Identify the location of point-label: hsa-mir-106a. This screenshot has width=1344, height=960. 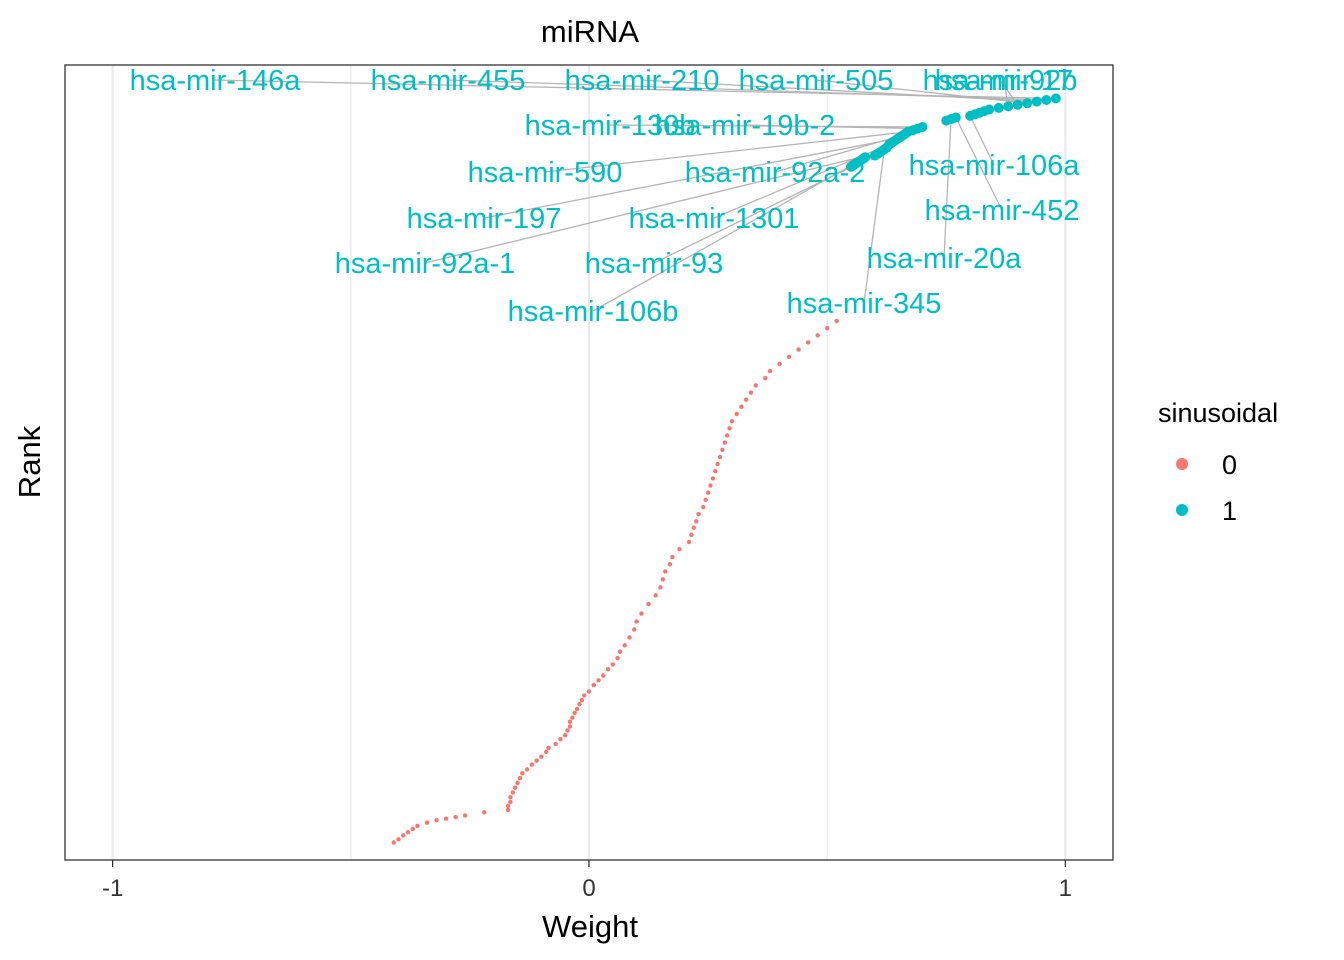
(995, 166).